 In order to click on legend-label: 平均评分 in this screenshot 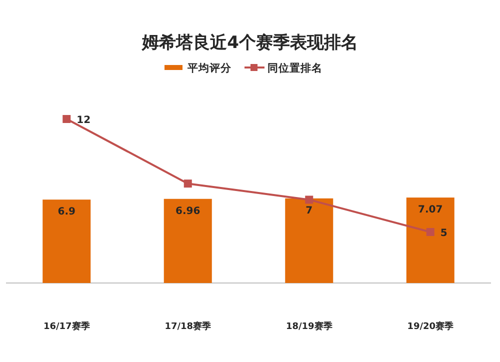, I will do `click(209, 68)`.